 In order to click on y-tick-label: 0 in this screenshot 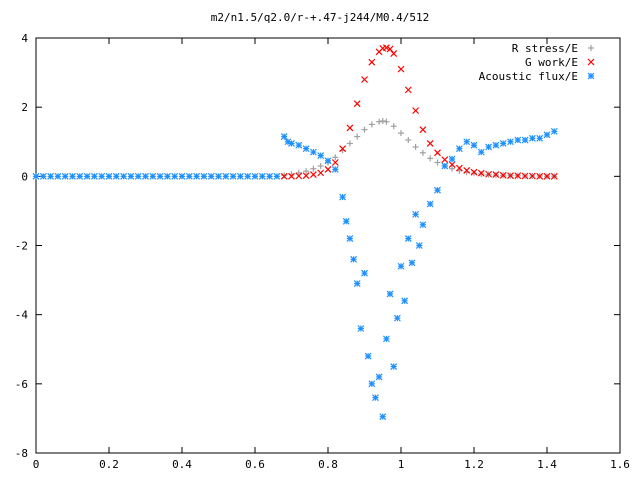, I will do `click(24, 176)`.